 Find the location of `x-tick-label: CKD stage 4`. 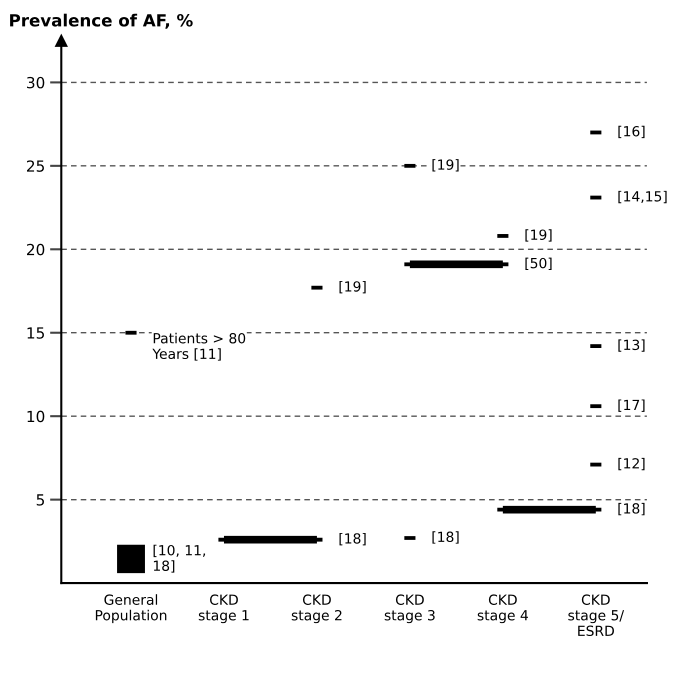

x-tick-label: CKD stage 4 is located at coordinates (503, 609).